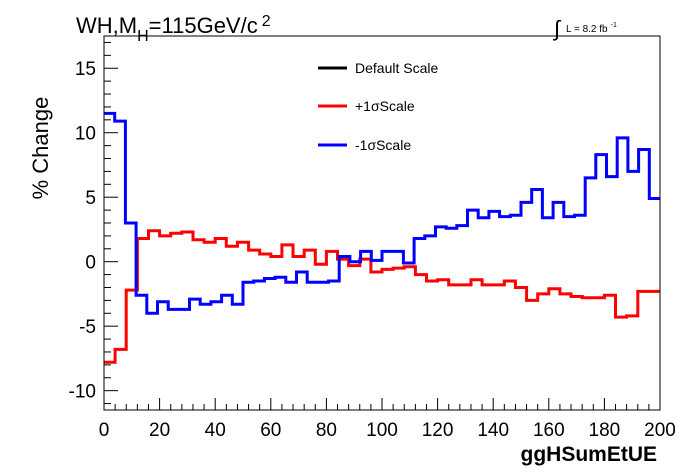 This screenshot has width=696, height=472. Describe the element at coordinates (493, 430) in the screenshot. I see `x-tick-label: 140` at that location.